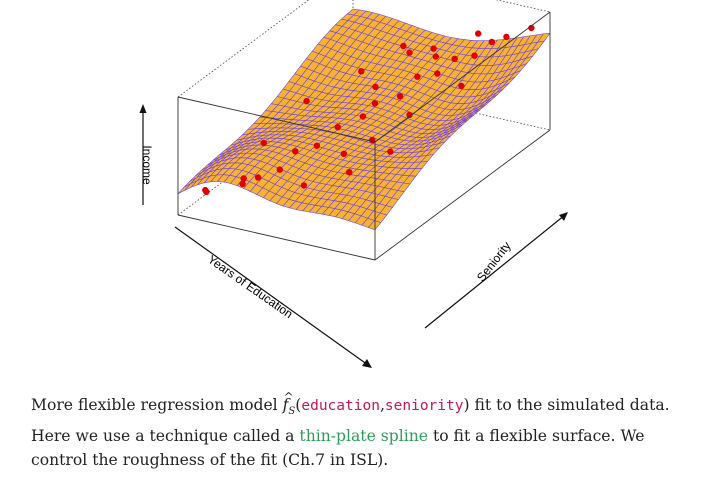  Describe the element at coordinates (250, 286) in the screenshot. I see `x-axis-label: Years of Education` at that location.